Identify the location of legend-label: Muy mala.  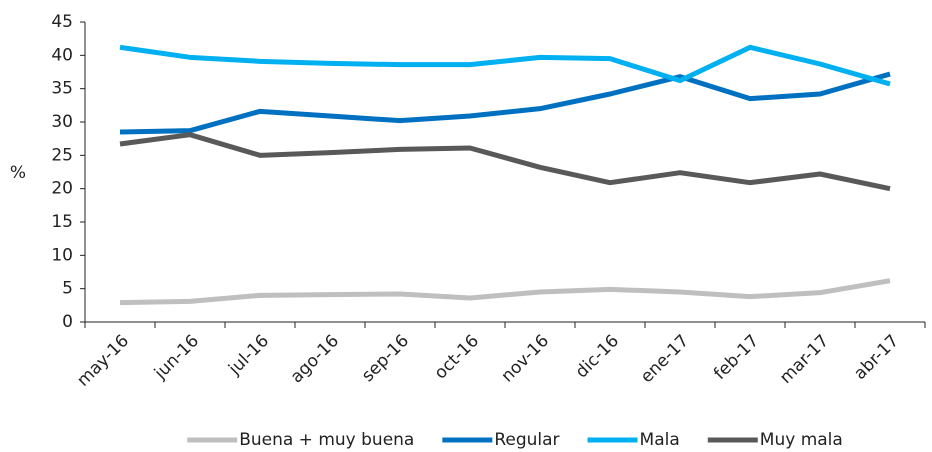
(801, 440).